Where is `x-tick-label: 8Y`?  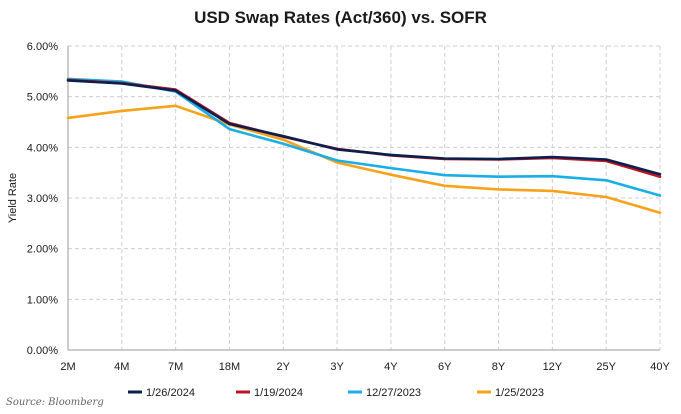 x-tick-label: 8Y is located at coordinates (499, 367).